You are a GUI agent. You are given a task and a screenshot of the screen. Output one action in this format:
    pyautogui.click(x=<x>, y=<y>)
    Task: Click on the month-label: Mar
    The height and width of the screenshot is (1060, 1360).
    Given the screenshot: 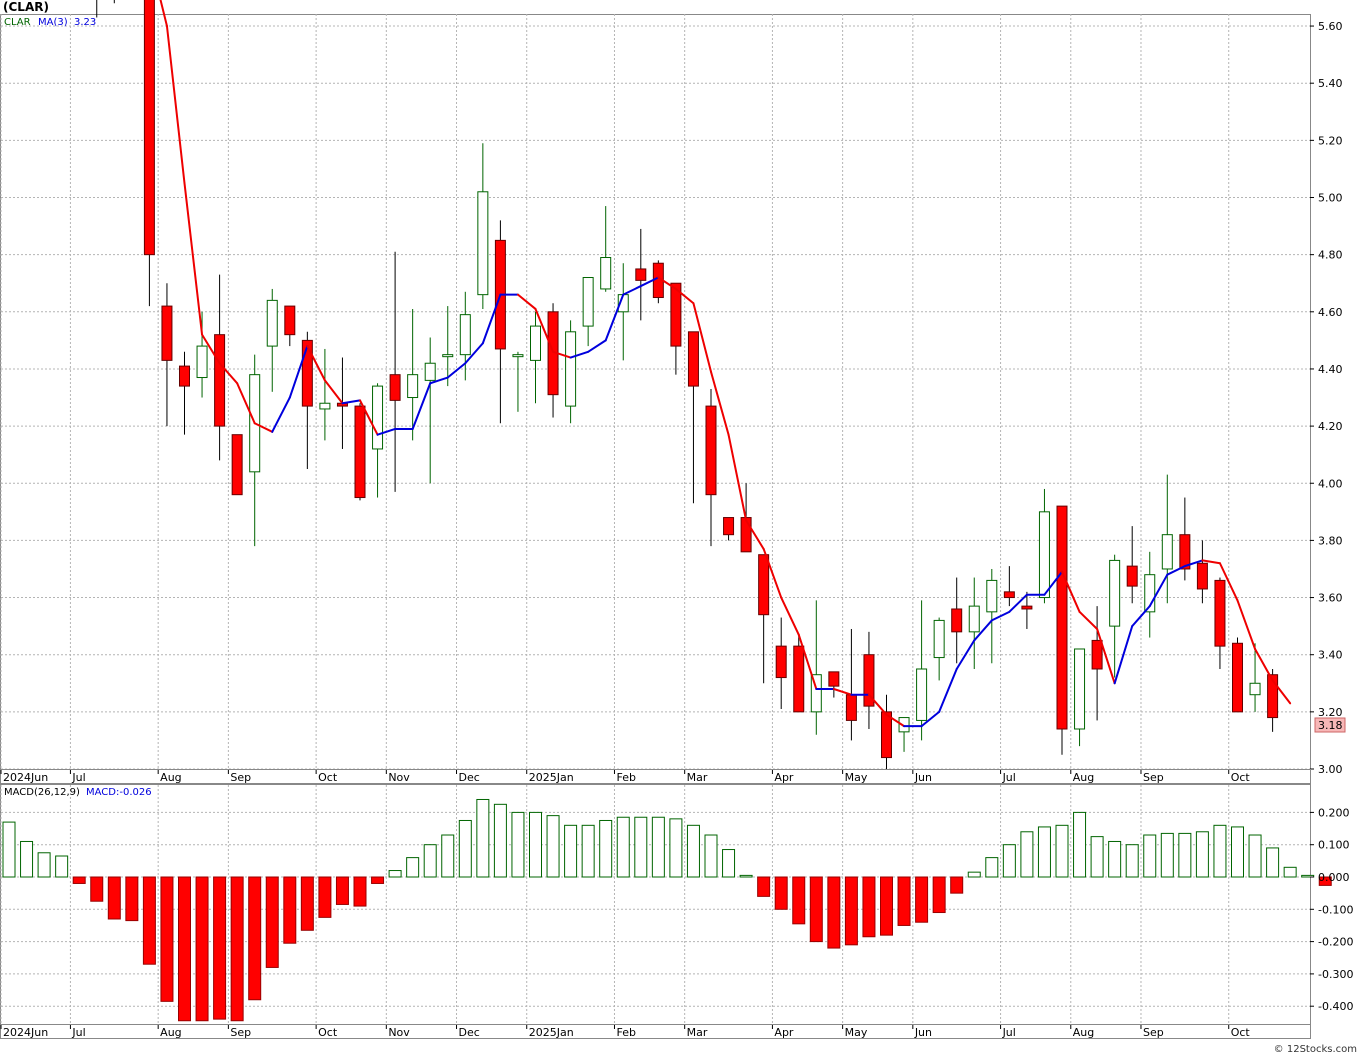 What is the action you would take?
    pyautogui.click(x=697, y=777)
    